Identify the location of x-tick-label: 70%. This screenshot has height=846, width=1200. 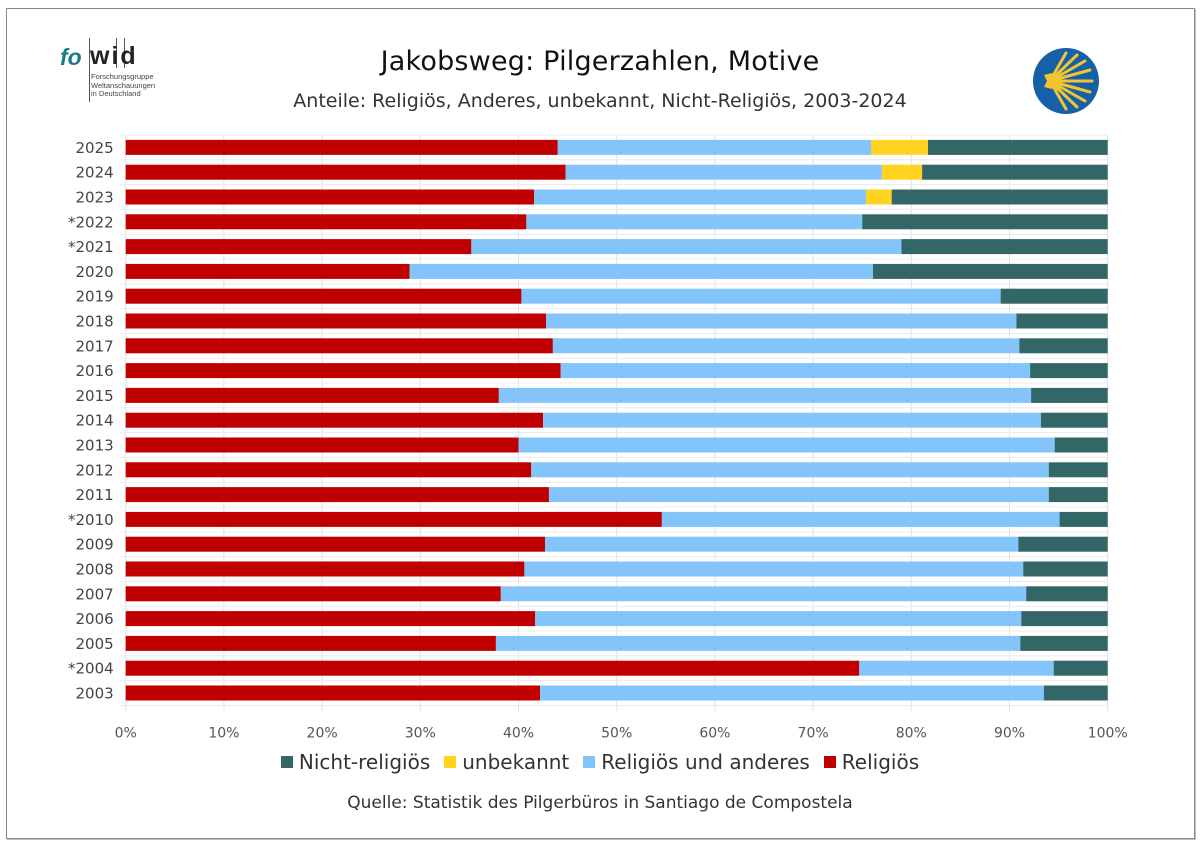
(813, 733).